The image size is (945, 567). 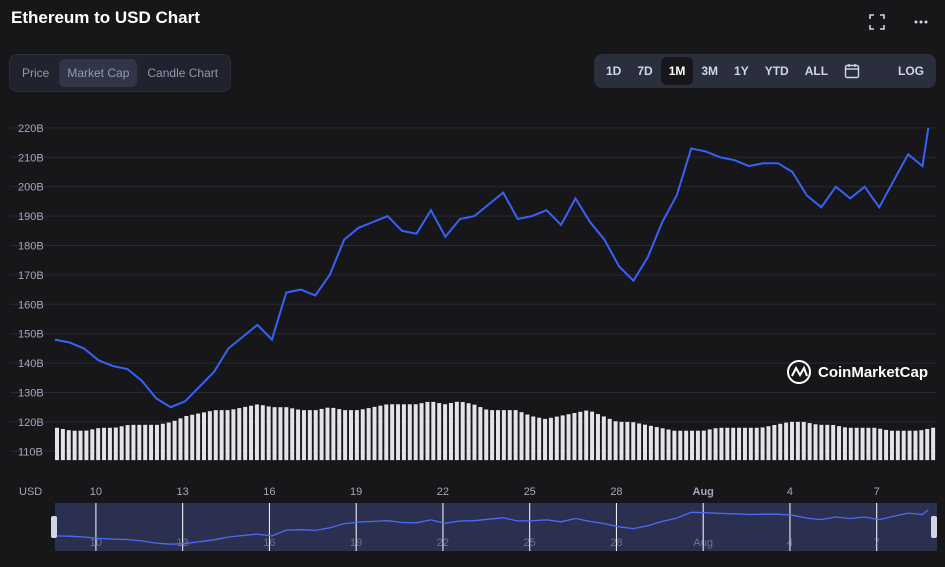 I want to click on navigator-handle-left, so click(x=54, y=527).